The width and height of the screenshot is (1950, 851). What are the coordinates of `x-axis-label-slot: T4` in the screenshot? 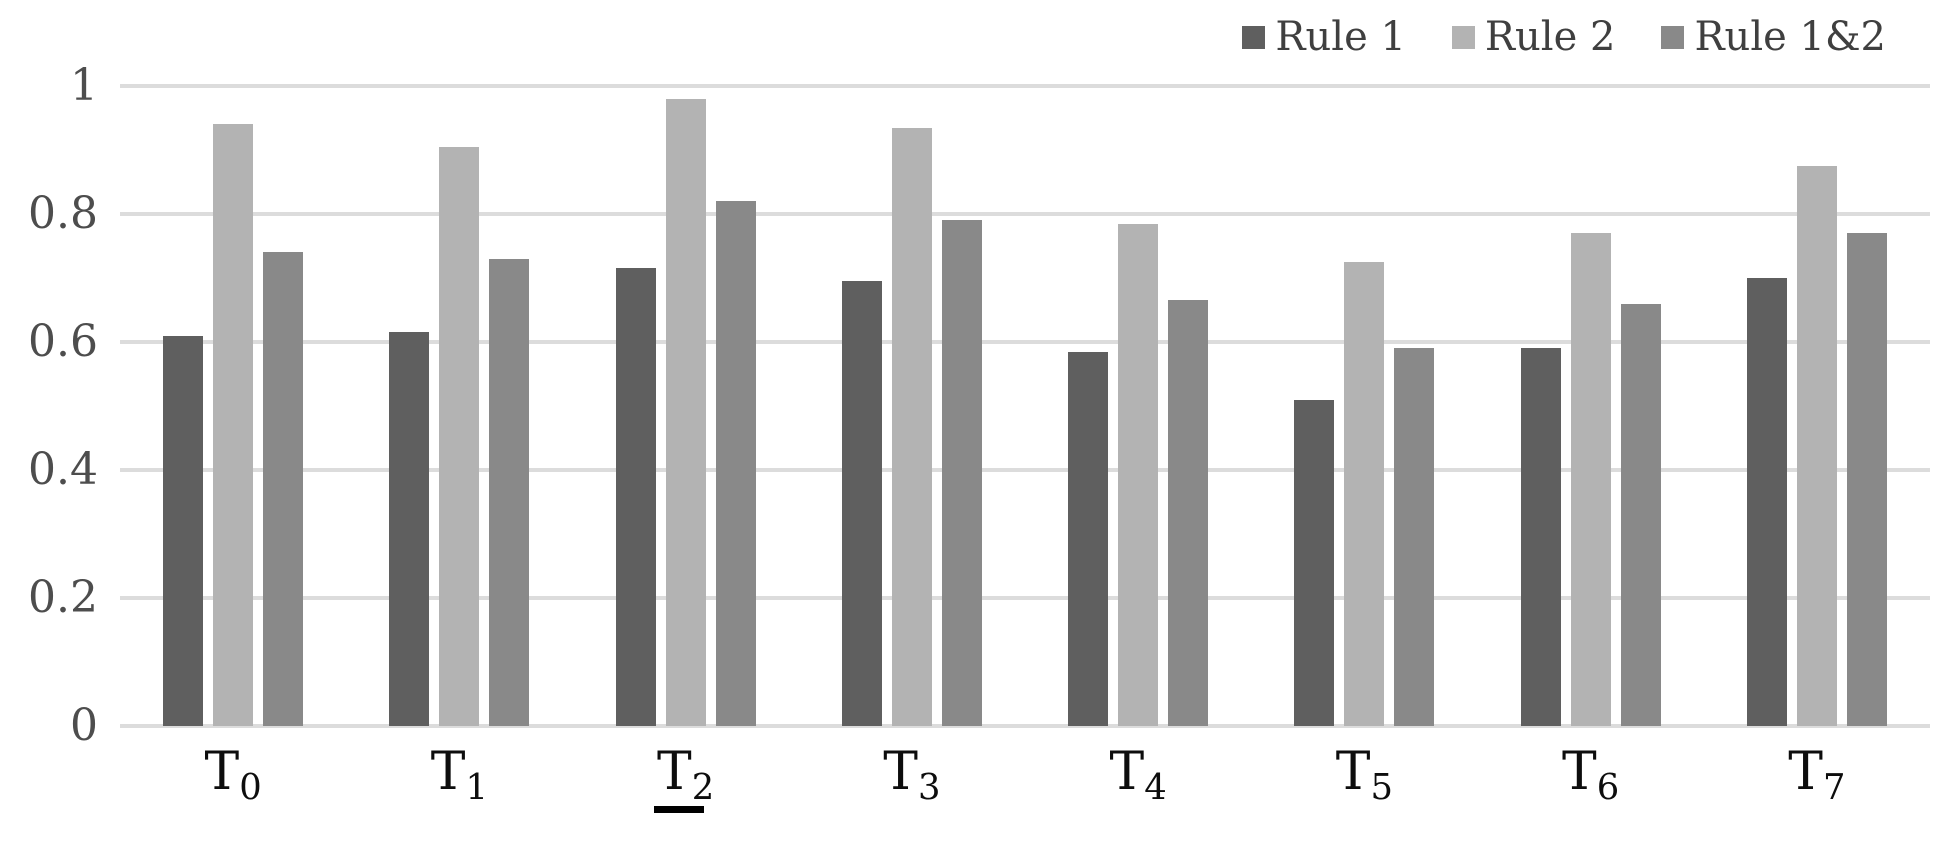 It's located at (1138, 778).